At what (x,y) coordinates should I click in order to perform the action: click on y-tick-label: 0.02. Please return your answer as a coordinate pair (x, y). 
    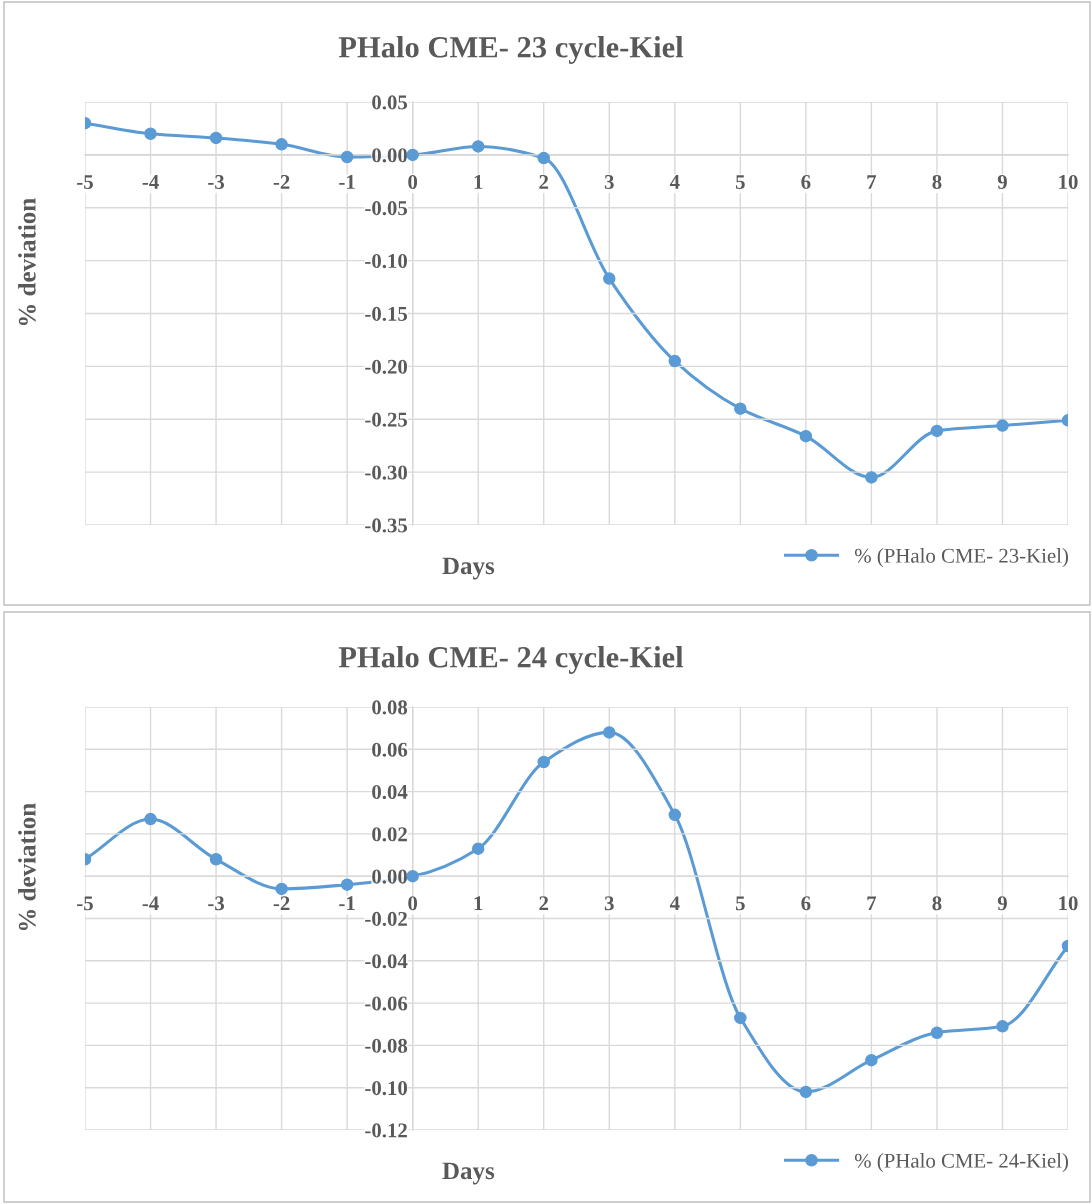
    Looking at the image, I should click on (389, 834).